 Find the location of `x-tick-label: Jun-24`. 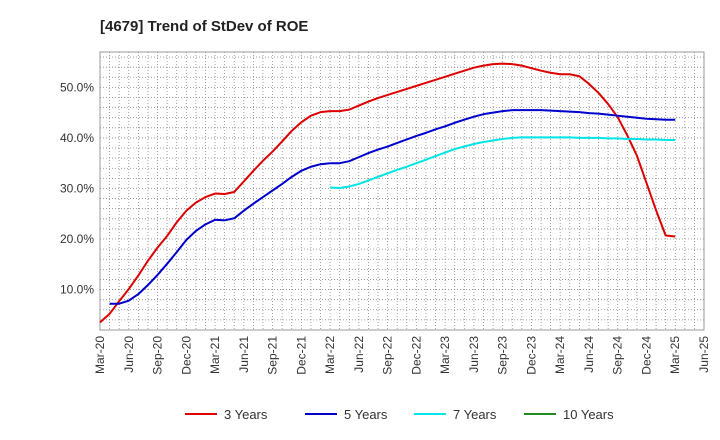

x-tick-label: Jun-24 is located at coordinates (589, 354).